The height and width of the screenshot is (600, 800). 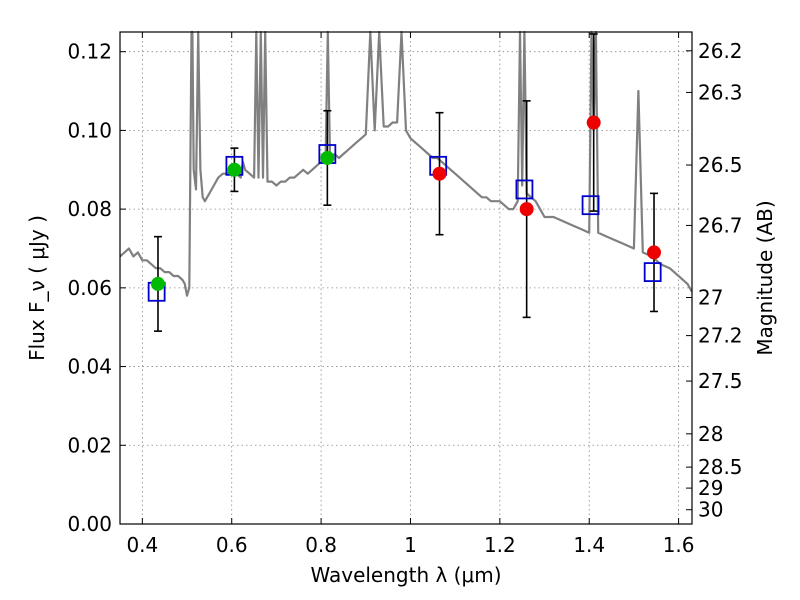 What do you see at coordinates (405, 575) in the screenshot?
I see `x-axis-label: Wavelength λ (μm)` at bounding box center [405, 575].